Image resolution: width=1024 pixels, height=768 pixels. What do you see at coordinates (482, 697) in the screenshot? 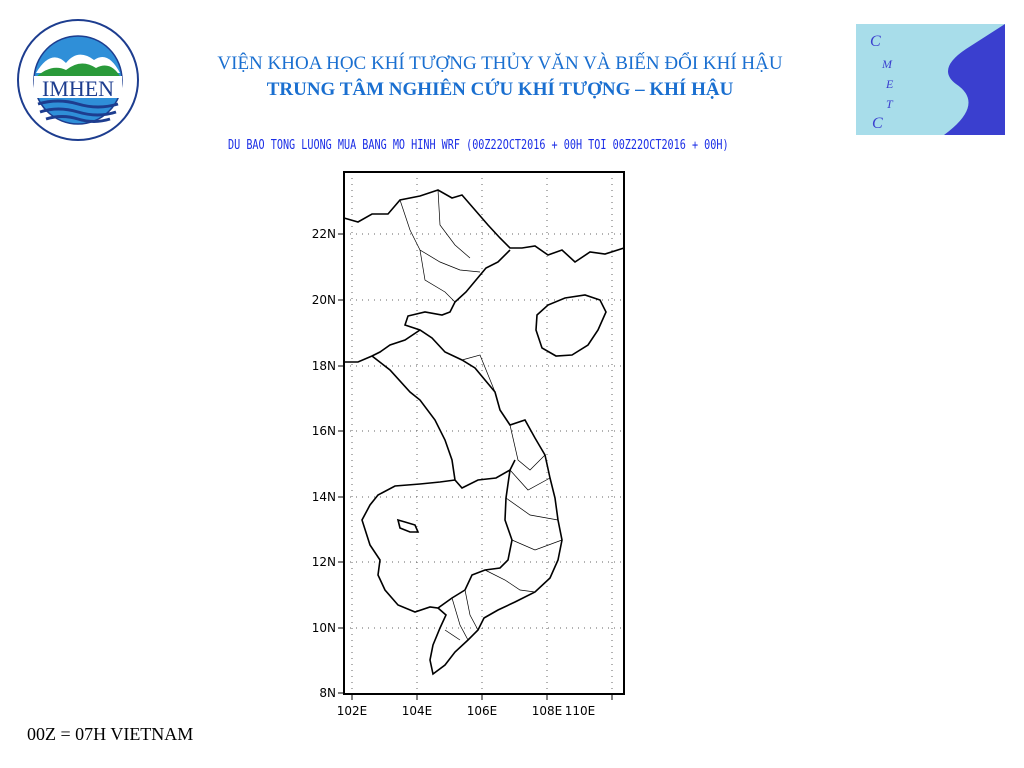
I see `lon-ticks` at bounding box center [482, 697].